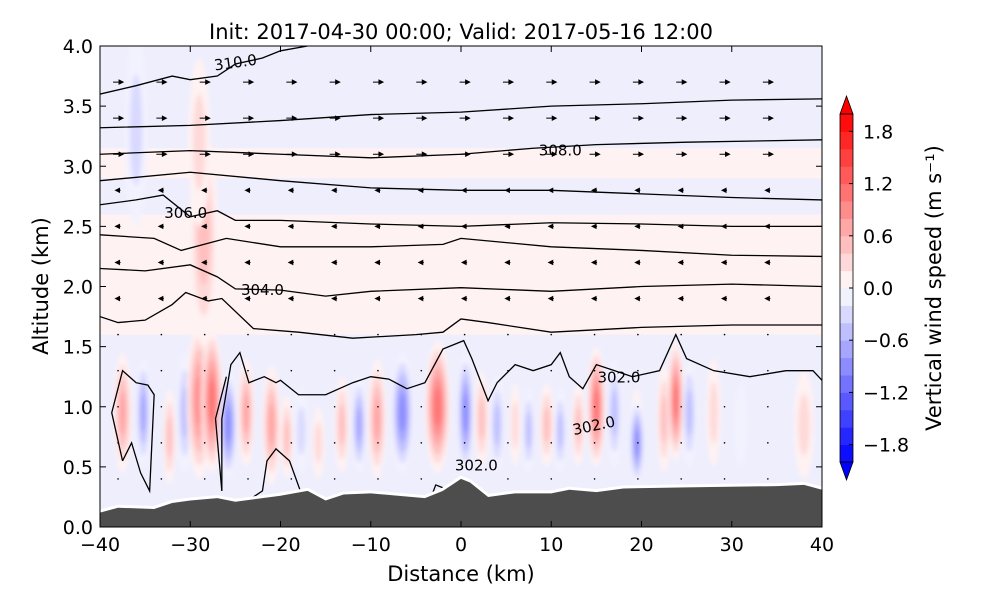 The height and width of the screenshot is (604, 1000). What do you see at coordinates (78, 107) in the screenshot?
I see `y-tick-label: 3.5` at bounding box center [78, 107].